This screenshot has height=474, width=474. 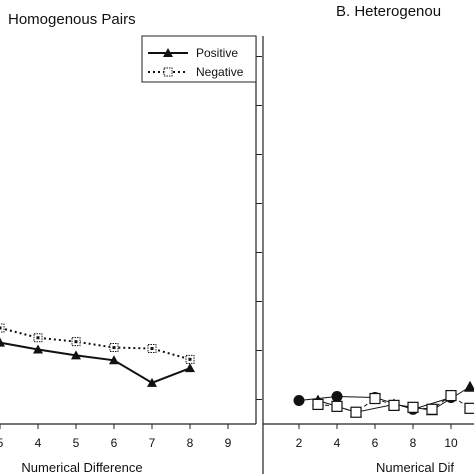 I want to click on legend-triangle-icon, so click(x=168, y=52).